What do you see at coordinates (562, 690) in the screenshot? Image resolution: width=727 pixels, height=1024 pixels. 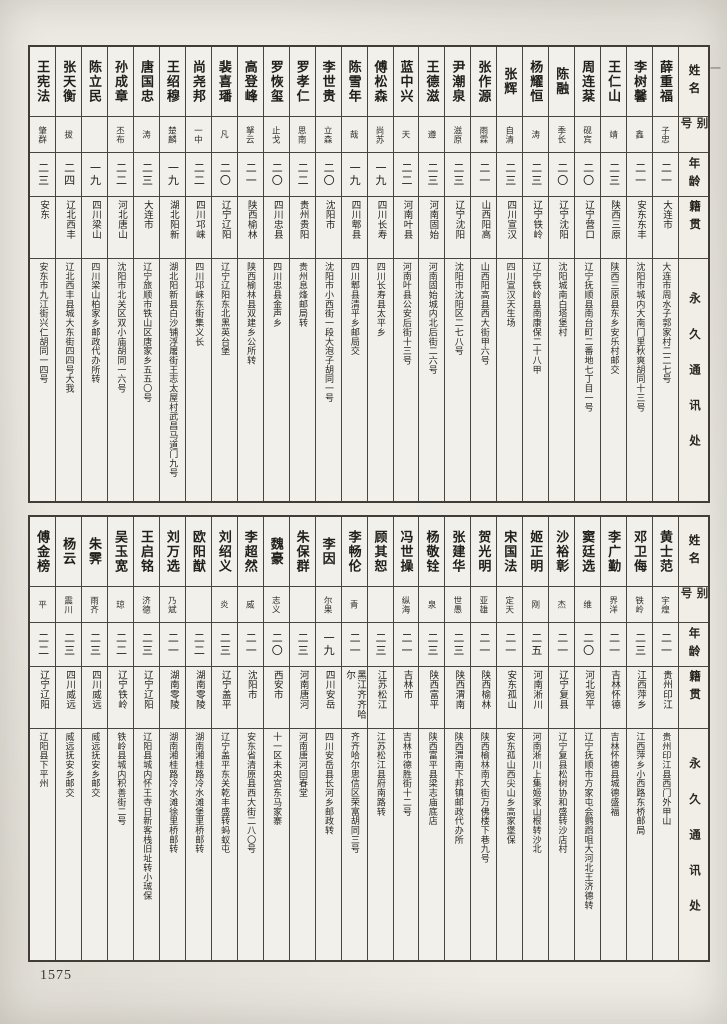 I see `native-text: 辽宁复县` at bounding box center [562, 690].